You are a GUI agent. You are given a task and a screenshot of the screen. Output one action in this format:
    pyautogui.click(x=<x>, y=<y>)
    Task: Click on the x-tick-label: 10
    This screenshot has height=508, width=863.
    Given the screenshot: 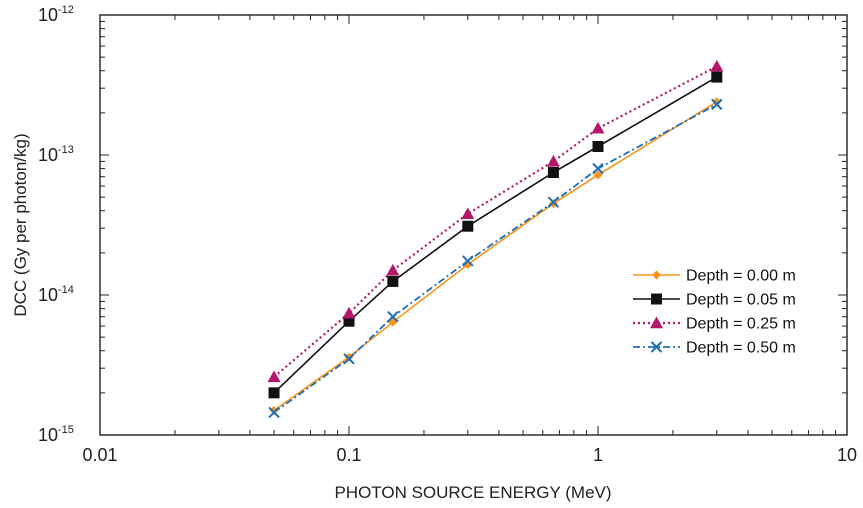 What is the action you would take?
    pyautogui.click(x=847, y=455)
    